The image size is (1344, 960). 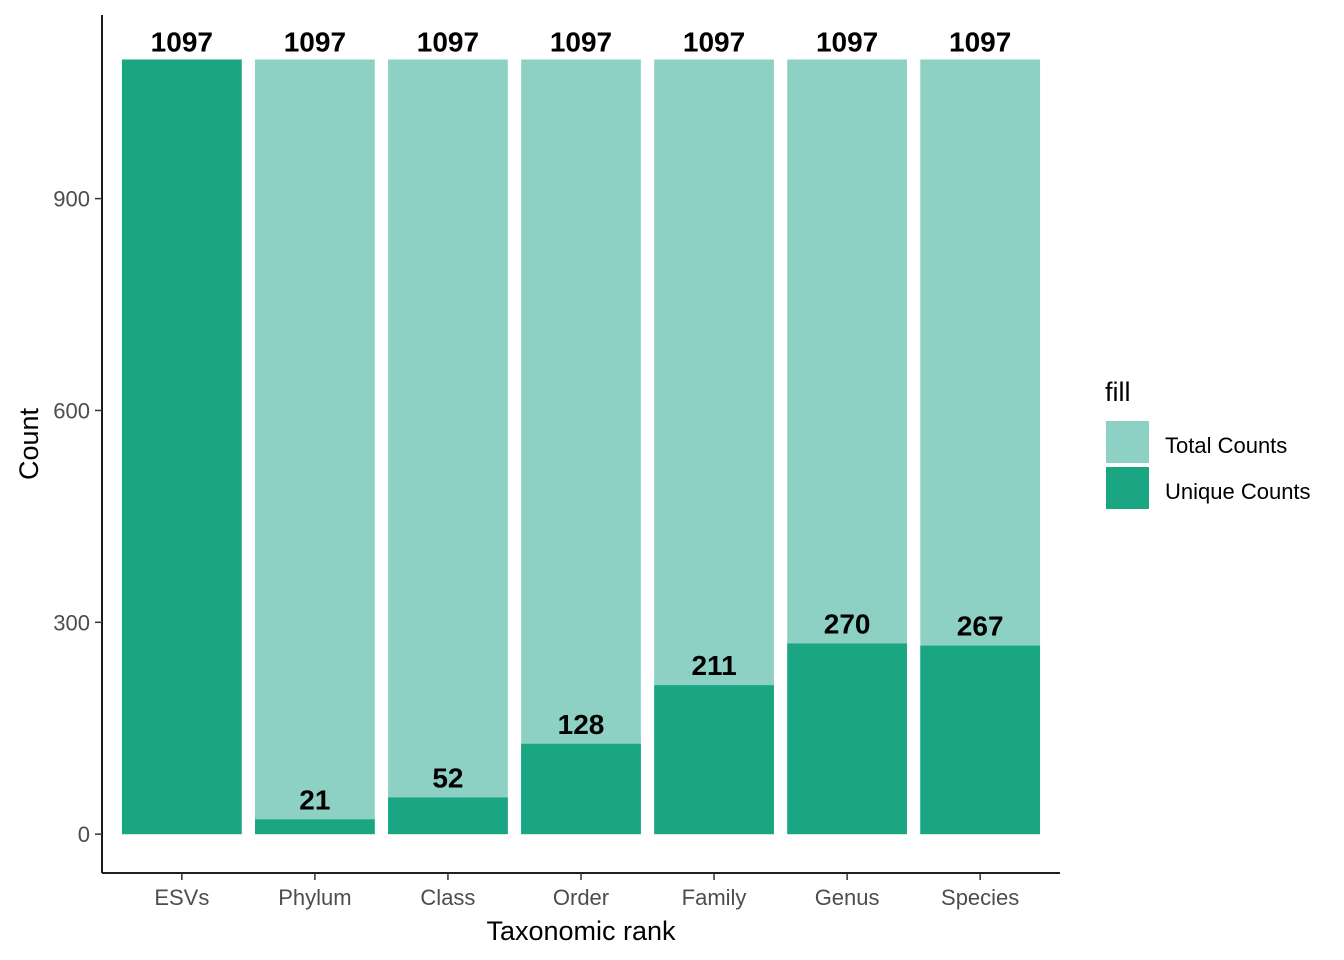 I want to click on data-label-unique-family: 211, so click(x=713, y=665).